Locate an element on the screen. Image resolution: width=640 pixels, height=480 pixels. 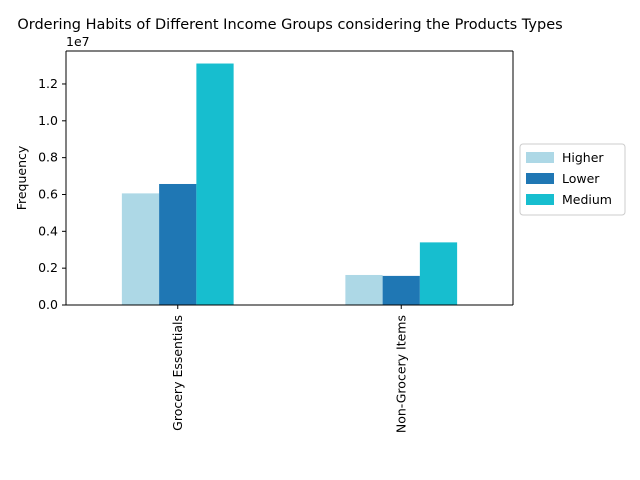
y-axis-label: Frequency is located at coordinates (21, 177).